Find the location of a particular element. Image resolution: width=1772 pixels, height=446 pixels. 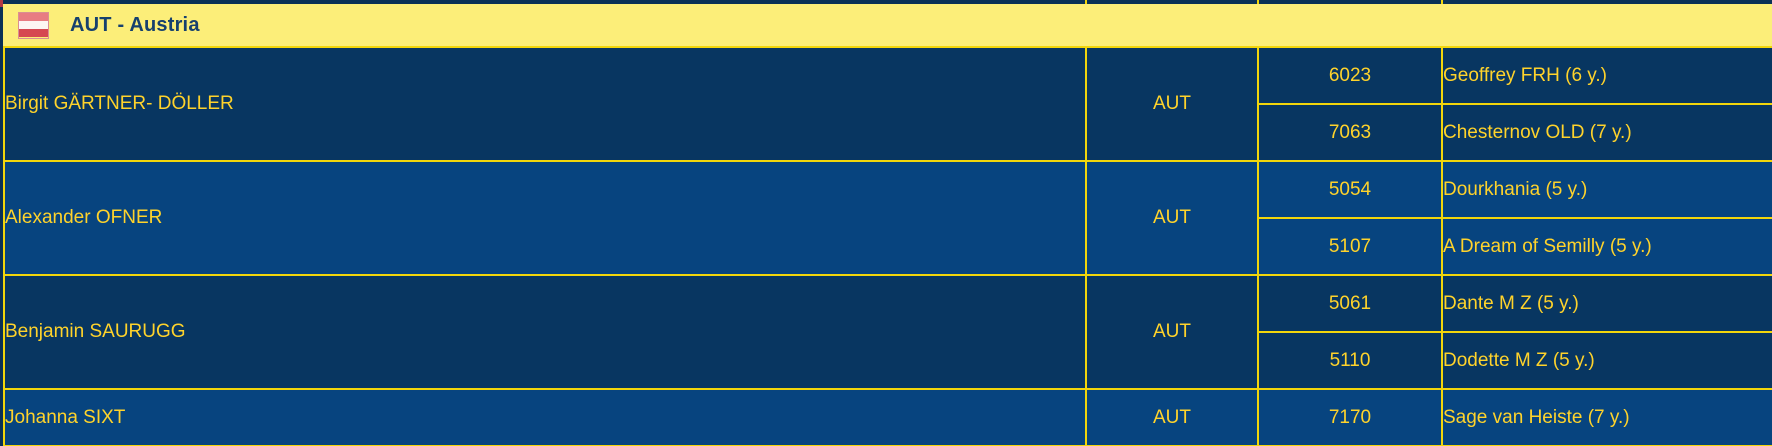

horse-name-link: Geoffrey FRH (6 y.) is located at coordinates (1606, 75).